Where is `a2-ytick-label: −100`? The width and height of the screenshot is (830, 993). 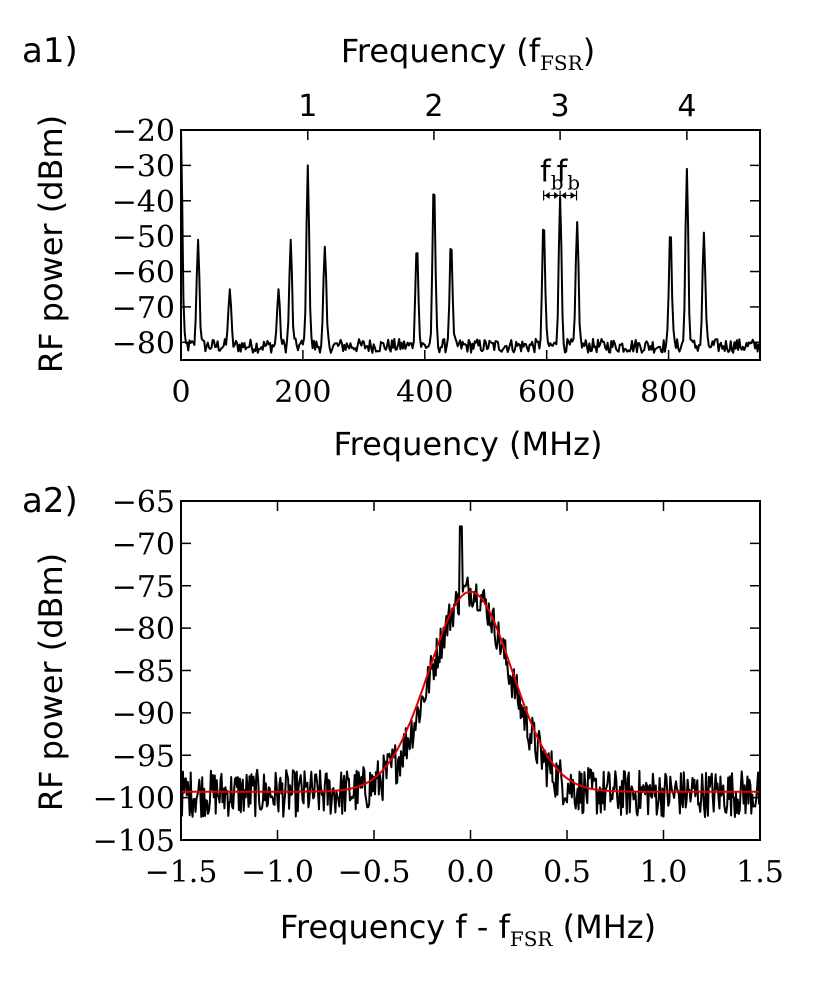 a2-ytick-label: −100 is located at coordinates (134, 799).